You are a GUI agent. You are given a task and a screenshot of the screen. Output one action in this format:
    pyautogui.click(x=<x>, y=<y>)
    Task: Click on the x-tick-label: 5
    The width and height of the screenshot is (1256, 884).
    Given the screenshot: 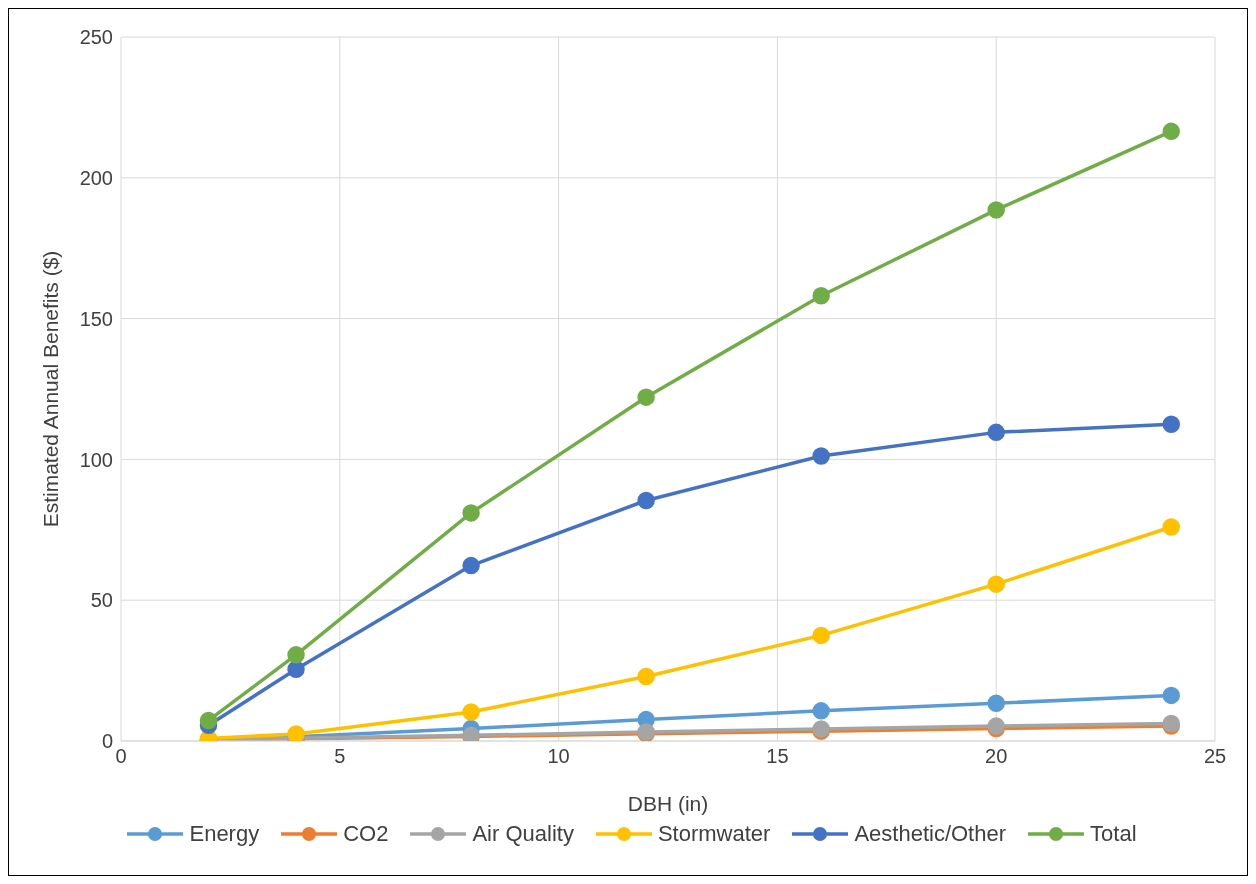 What is the action you would take?
    pyautogui.click(x=340, y=756)
    